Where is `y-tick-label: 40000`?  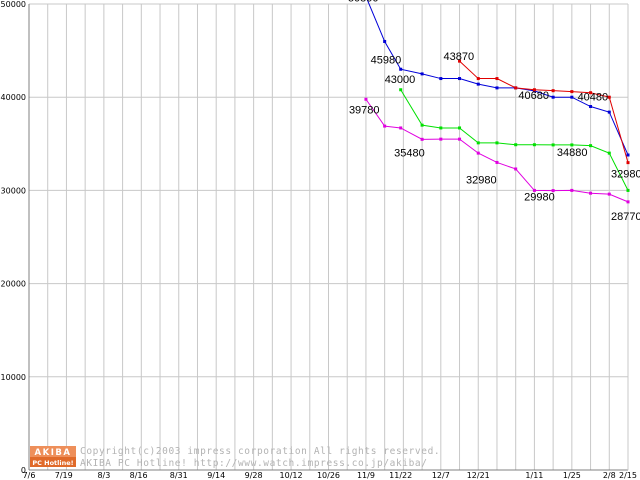
y-tick-label: 40000 is located at coordinates (13, 97).